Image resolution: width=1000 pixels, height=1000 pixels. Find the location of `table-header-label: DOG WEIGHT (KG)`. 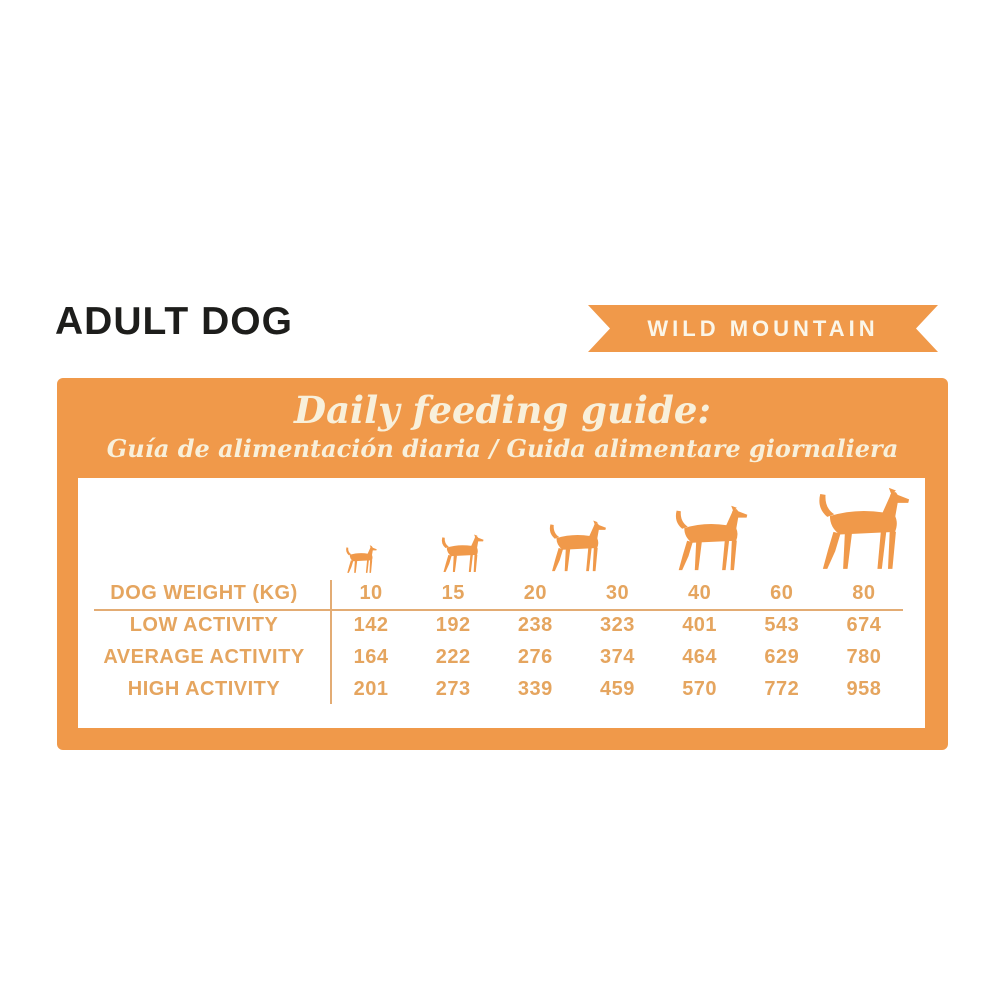

table-header-label: DOG WEIGHT (KG) is located at coordinates (204, 593).